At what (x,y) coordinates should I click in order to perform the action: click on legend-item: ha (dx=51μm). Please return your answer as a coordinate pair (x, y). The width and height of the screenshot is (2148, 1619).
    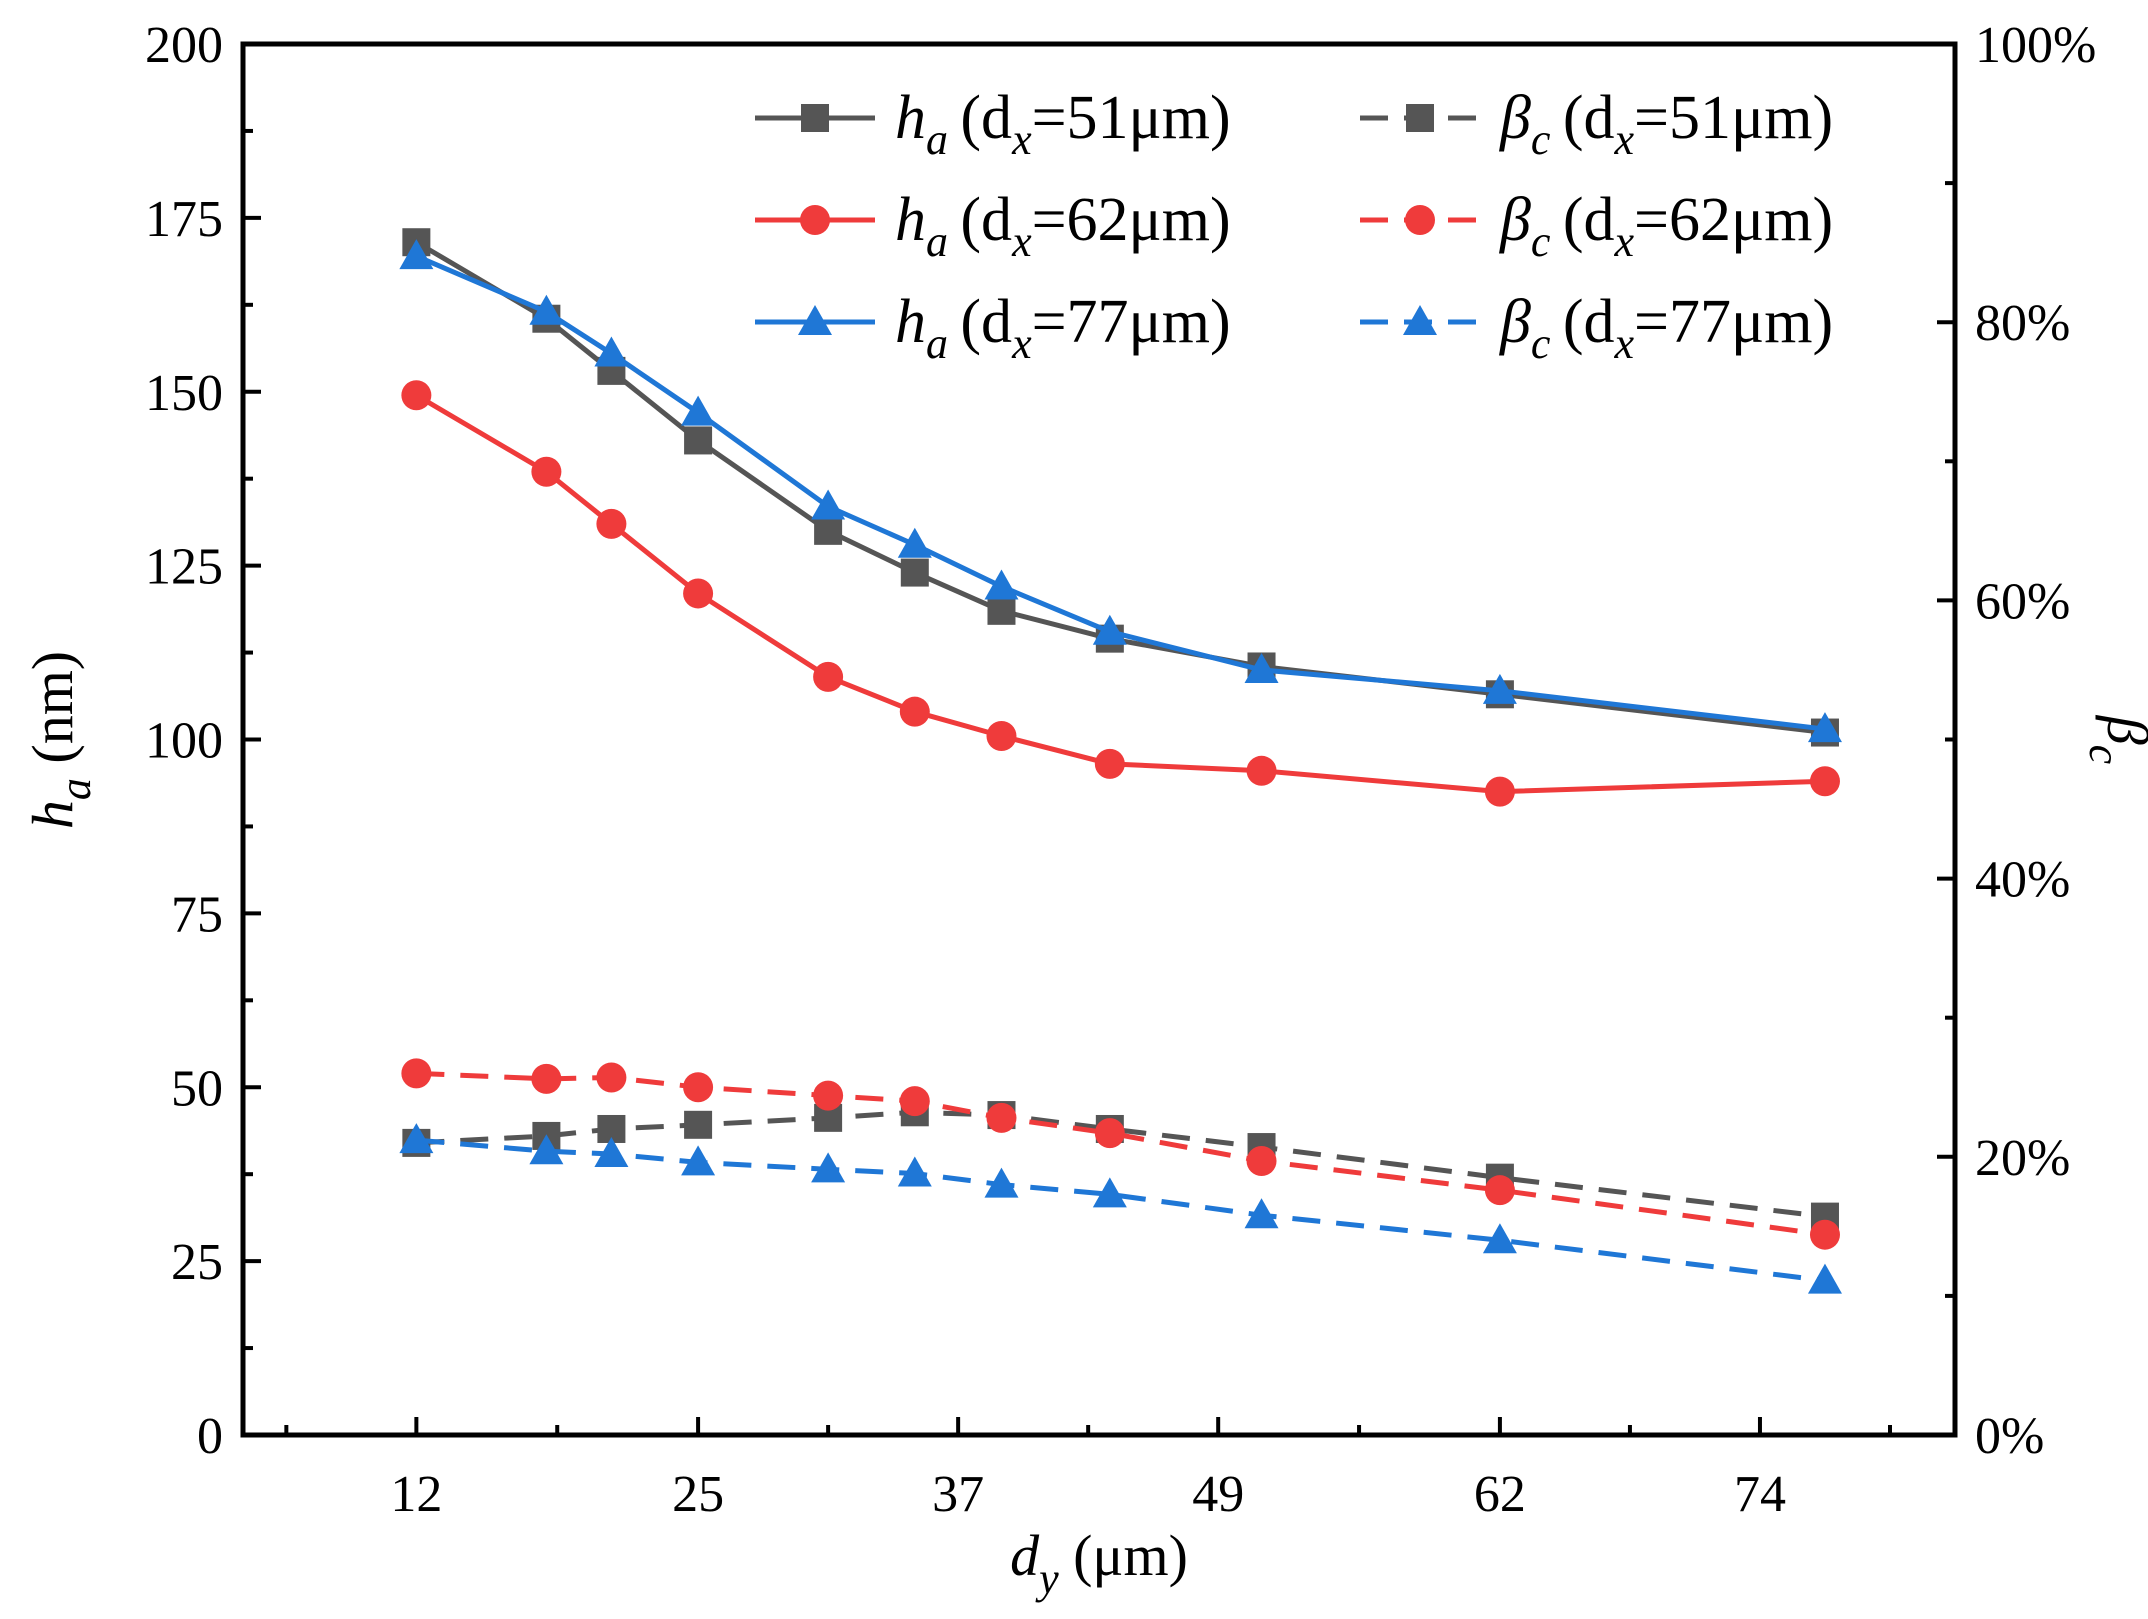
    Looking at the image, I should click on (993, 124).